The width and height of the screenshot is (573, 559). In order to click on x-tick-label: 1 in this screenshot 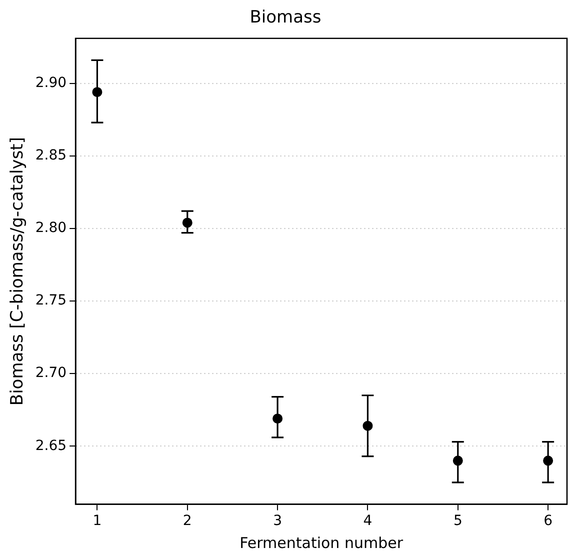, I will do `click(97, 521)`.